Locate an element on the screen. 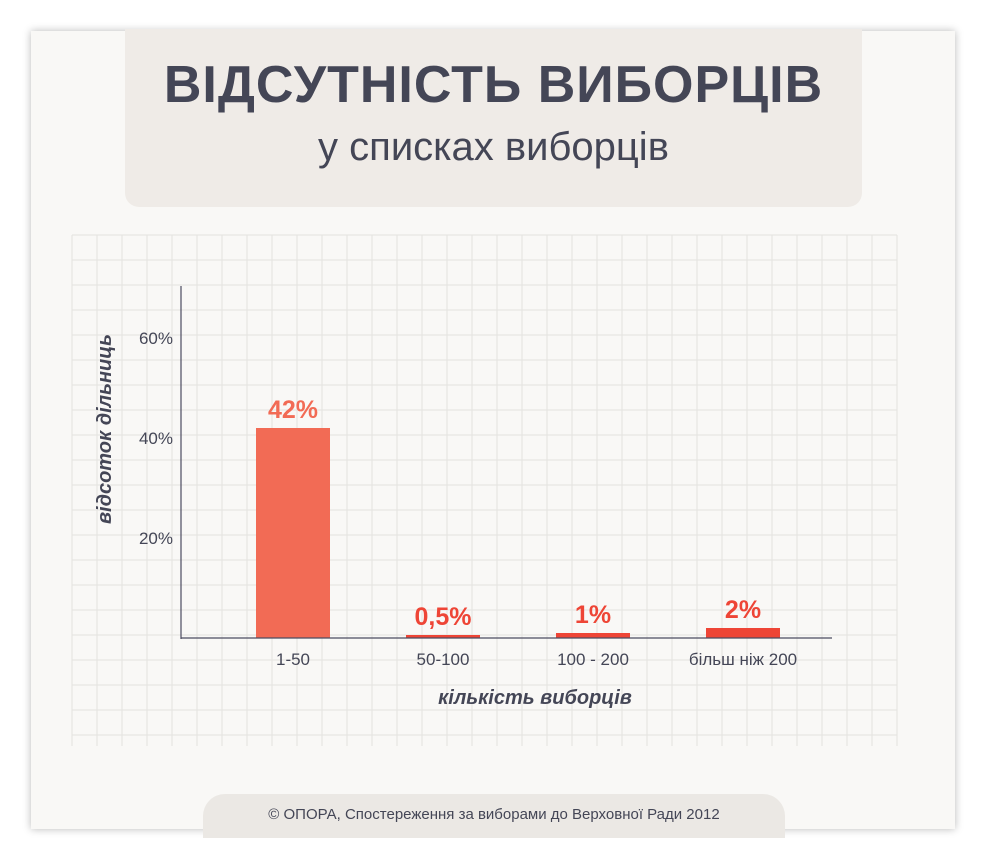 The width and height of the screenshot is (987, 862). bar-value-label: 42% is located at coordinates (293, 410).